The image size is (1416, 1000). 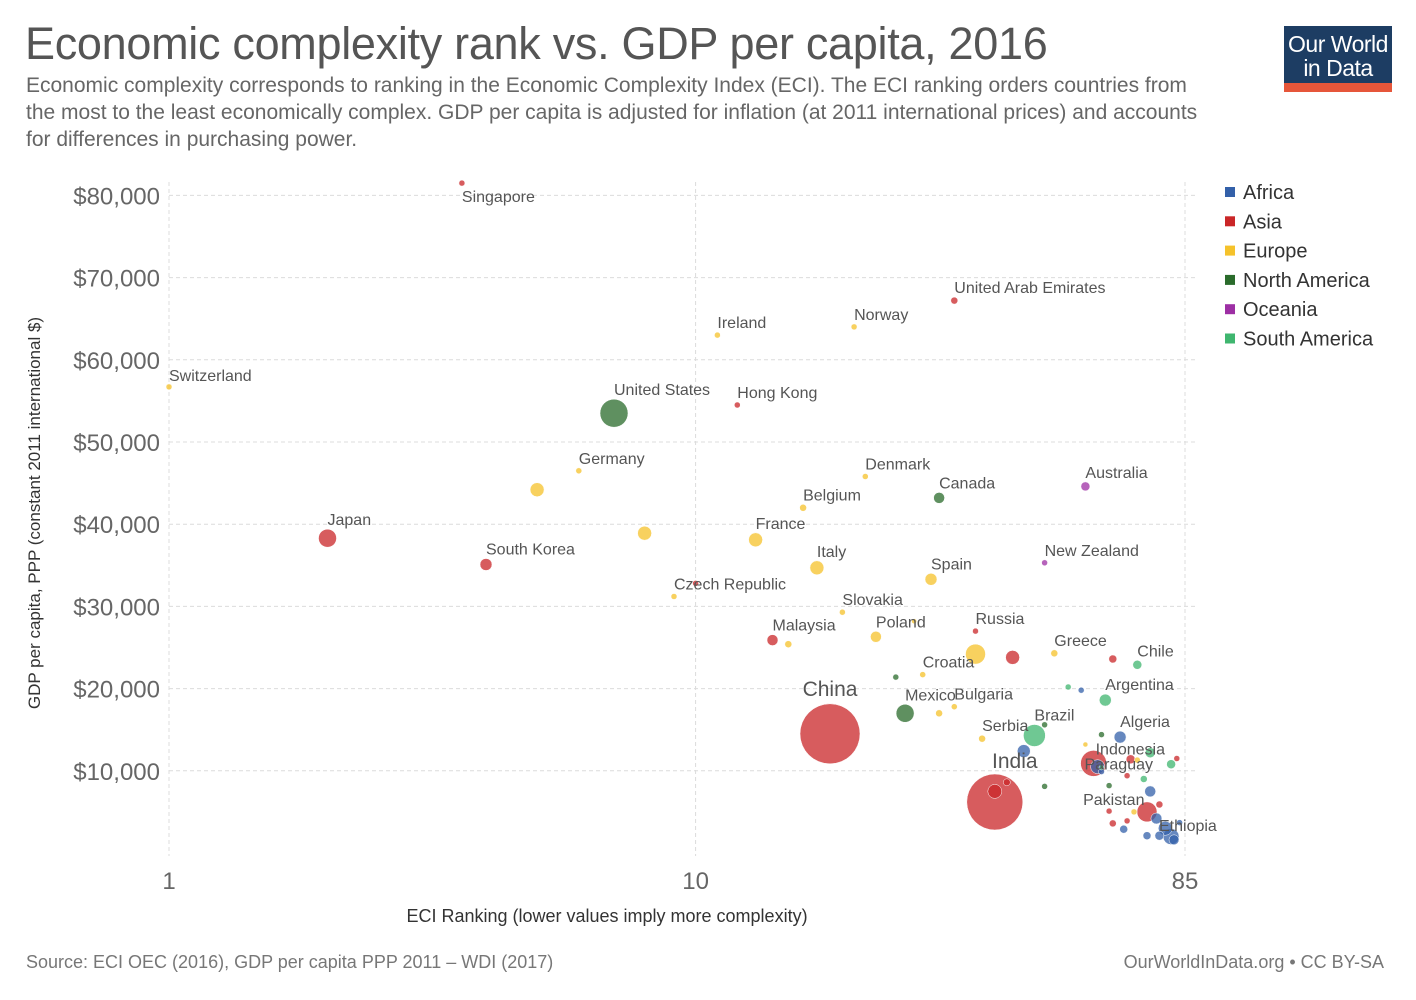 What do you see at coordinates (350, 520) in the screenshot?
I see `point-label: Japan` at bounding box center [350, 520].